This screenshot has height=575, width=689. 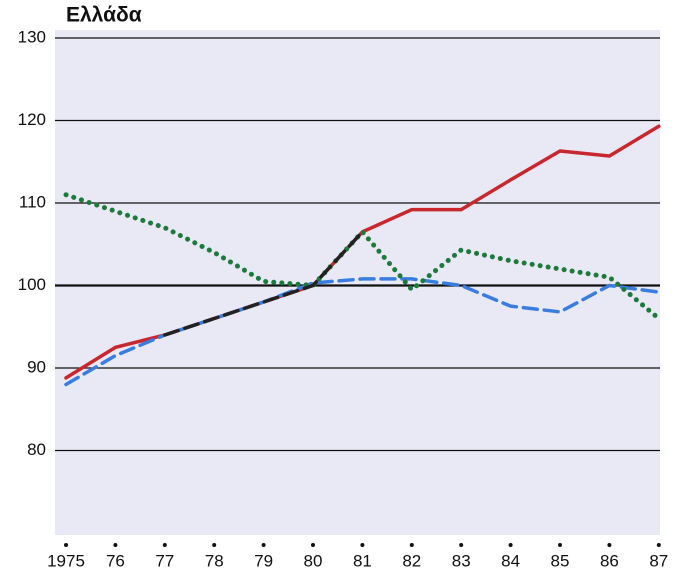 I want to click on x-tick-label: 81, so click(x=362, y=560).